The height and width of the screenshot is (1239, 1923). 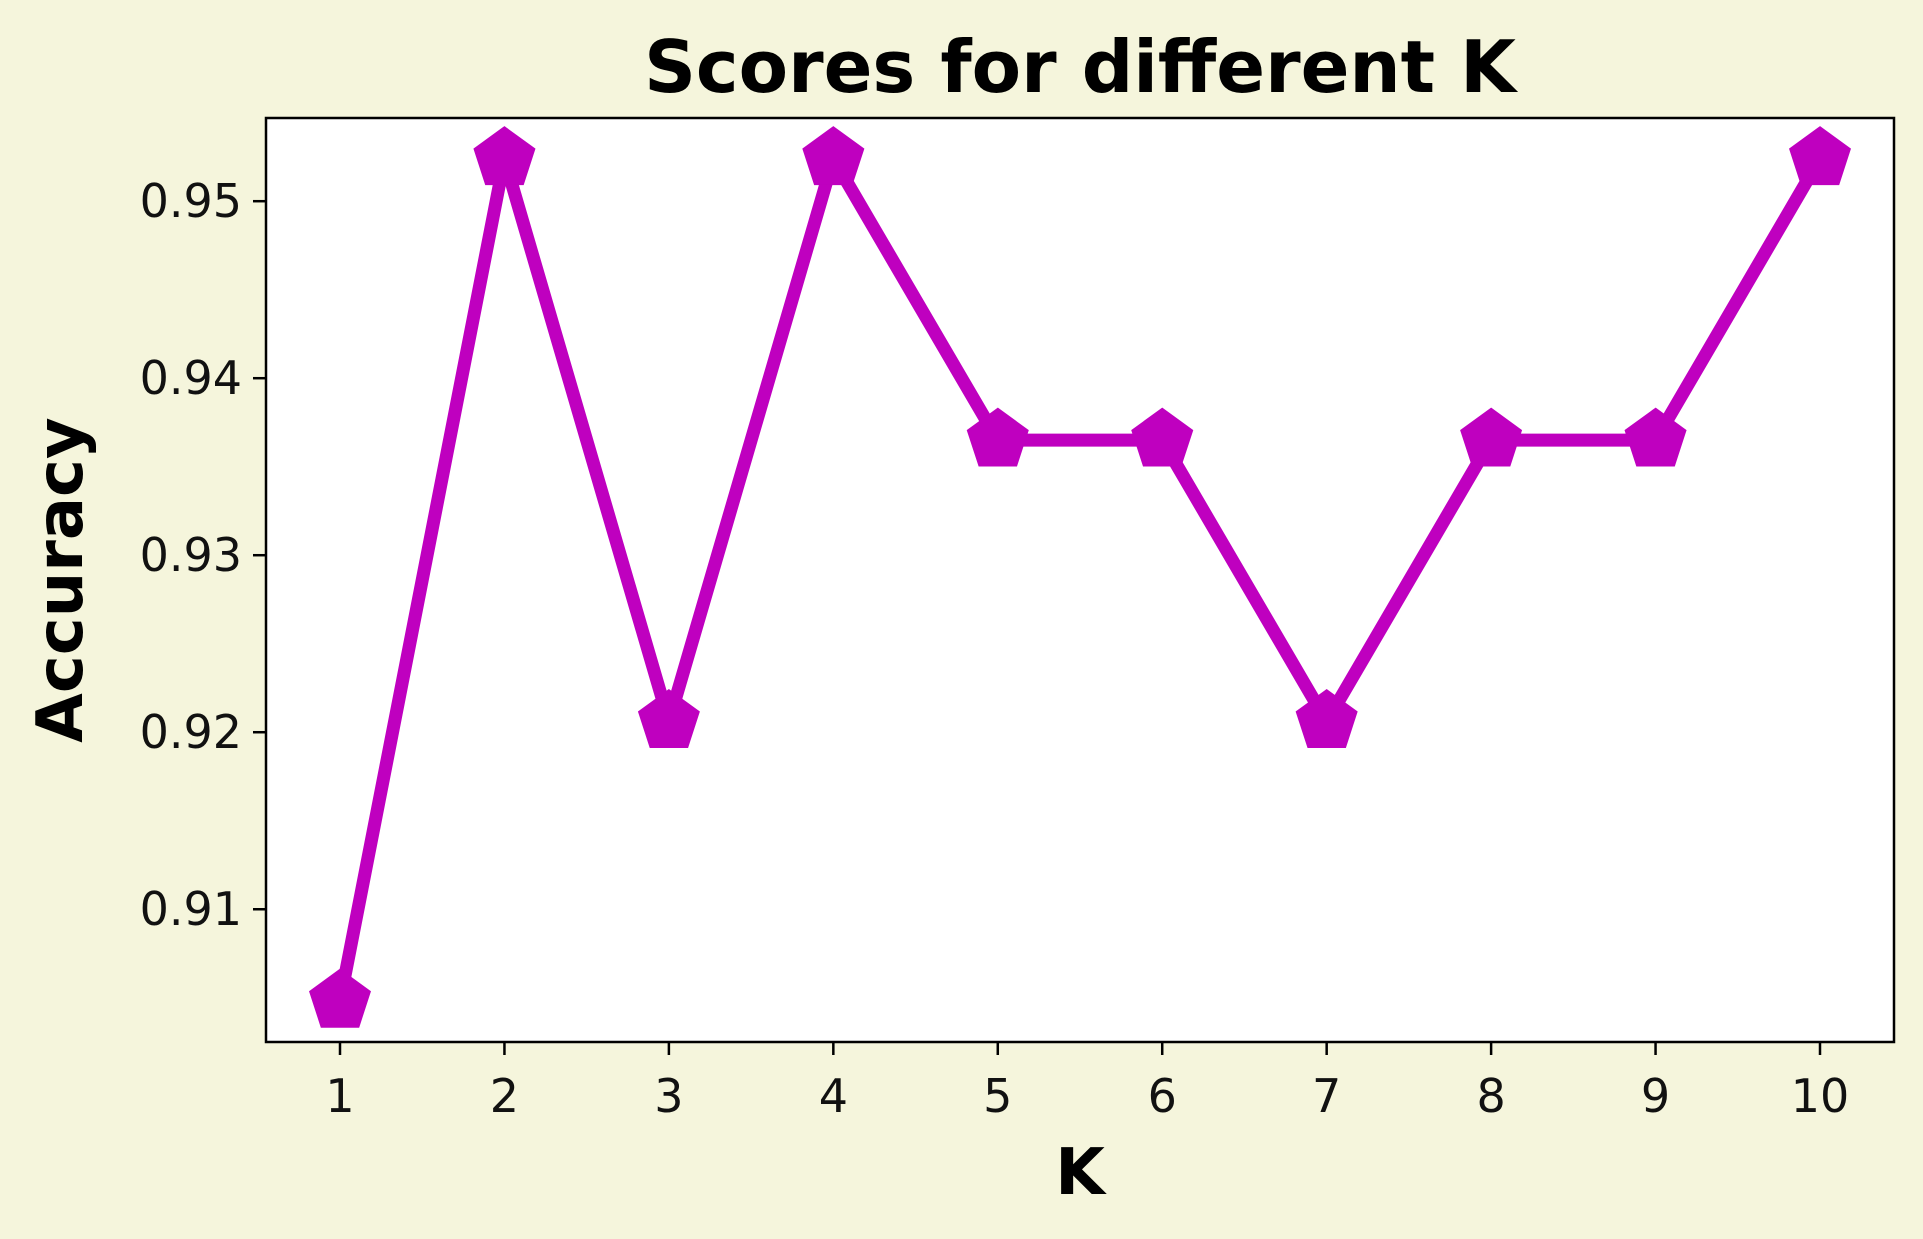 What do you see at coordinates (61, 579) in the screenshot?
I see `y-axis-label: Accuracy` at bounding box center [61, 579].